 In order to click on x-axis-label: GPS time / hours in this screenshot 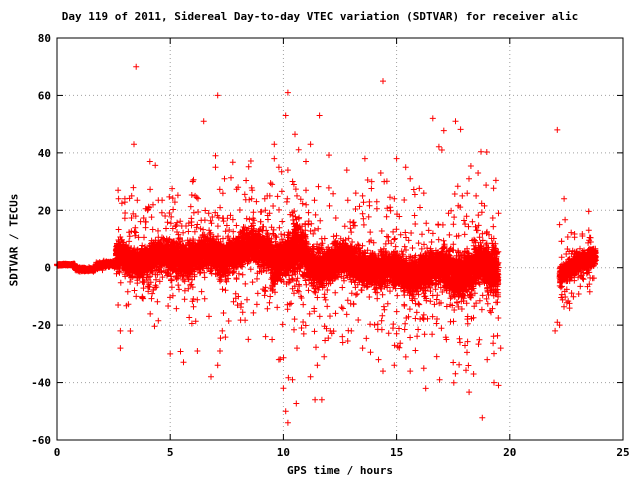, I will do `click(340, 470)`.